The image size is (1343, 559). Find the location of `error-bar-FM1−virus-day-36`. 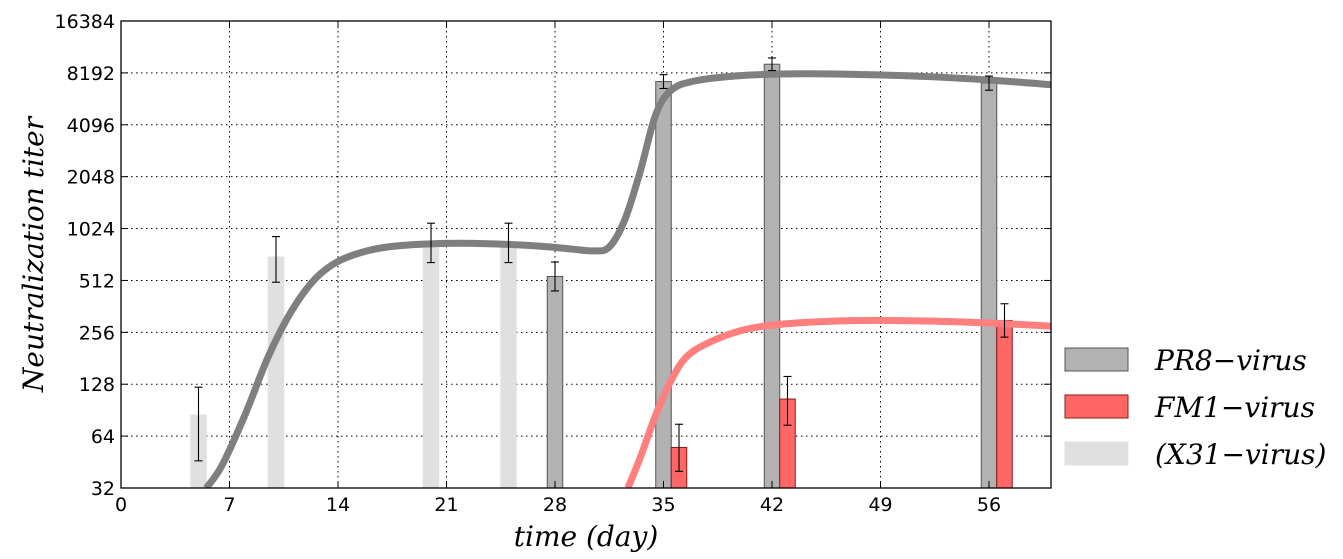

error-bar-FM1−virus-day-36 is located at coordinates (679, 447).